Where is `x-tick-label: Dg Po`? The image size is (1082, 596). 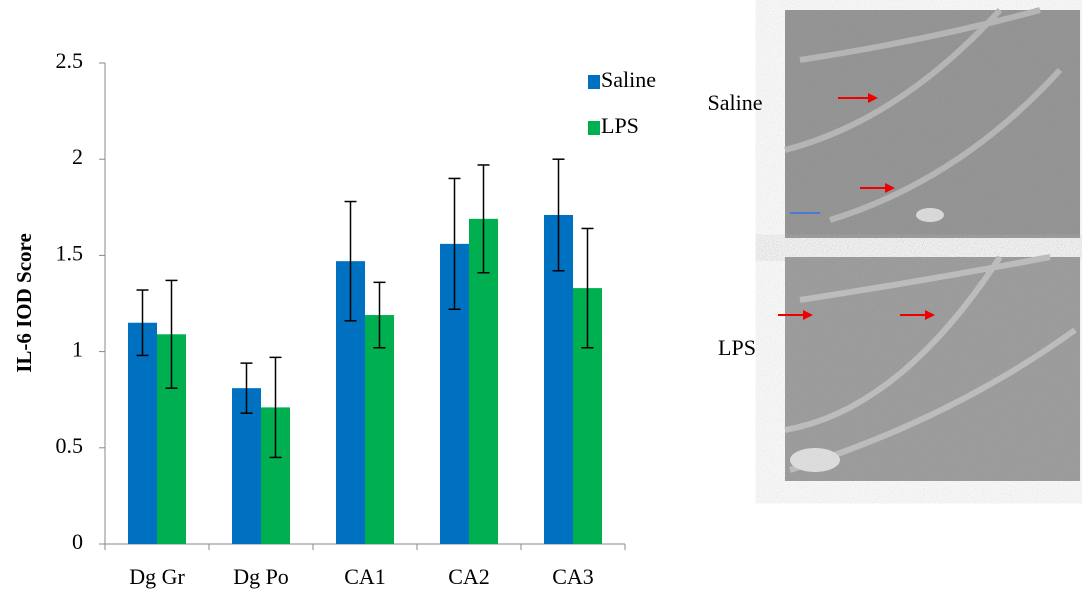 x-tick-label: Dg Po is located at coordinates (261, 576).